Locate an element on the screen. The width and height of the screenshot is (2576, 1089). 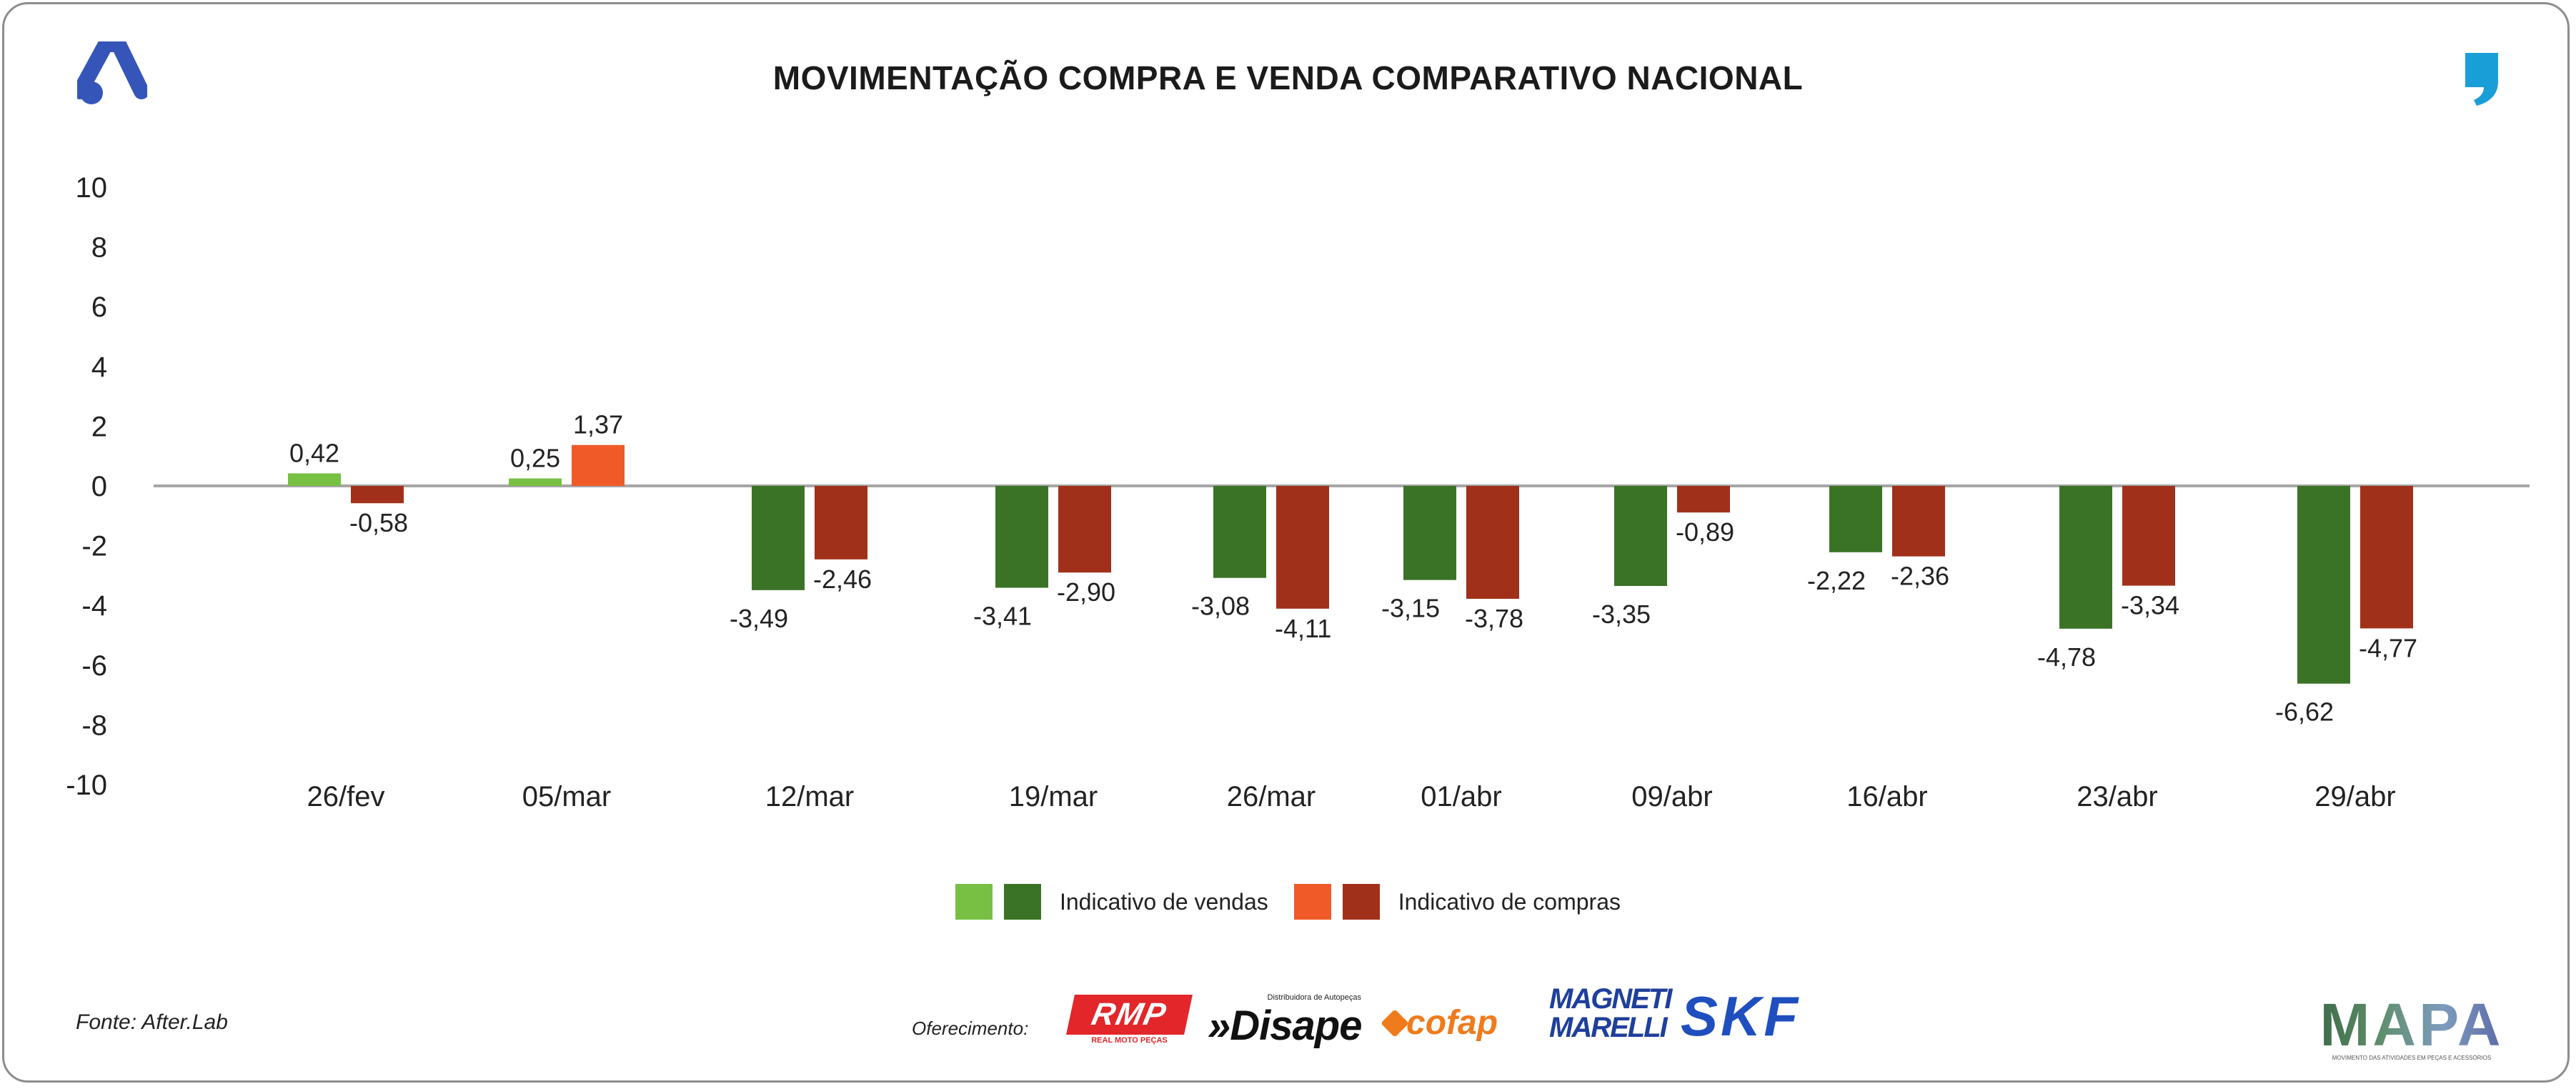
label-purchases-0: -0,58 is located at coordinates (378, 522).